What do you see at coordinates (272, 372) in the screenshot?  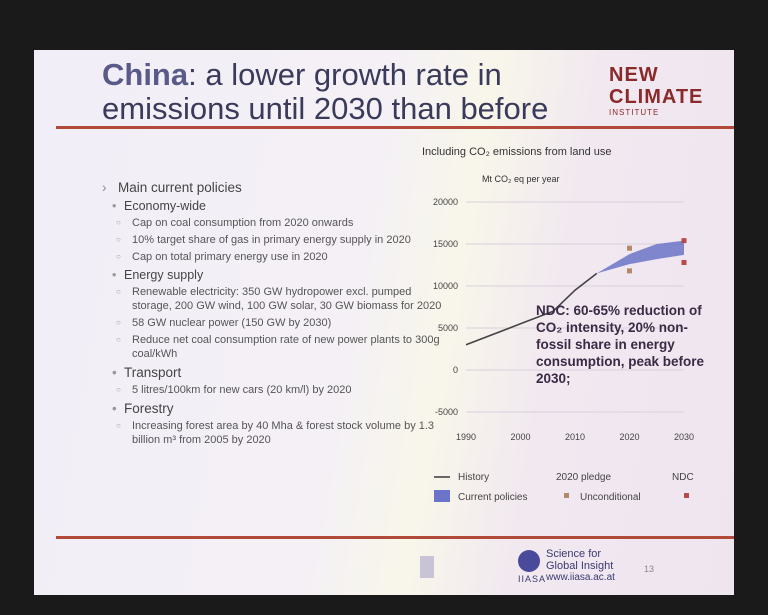 I see `transport-heading: Transport` at bounding box center [272, 372].